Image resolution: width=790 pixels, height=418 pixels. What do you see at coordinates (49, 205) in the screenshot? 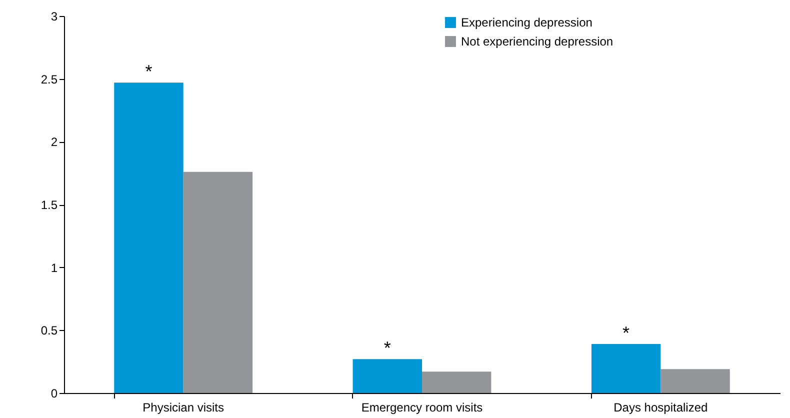
I see `y-tick-label: 1.5` at bounding box center [49, 205].